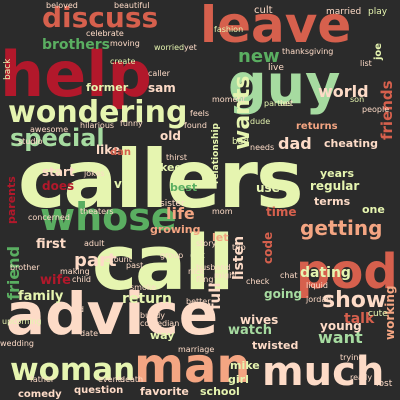 This screenshot has height=400, width=400. I want to click on word: new, so click(259, 56).